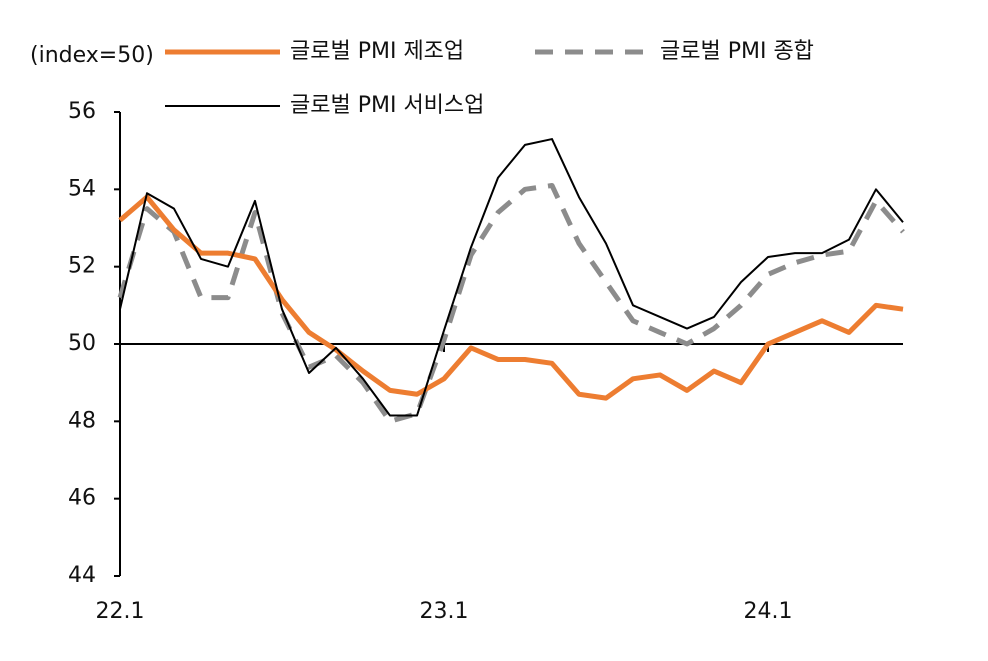  What do you see at coordinates (387, 105) in the screenshot?
I see `legend-label: 글로벌 PMI 서비스업` at bounding box center [387, 105].